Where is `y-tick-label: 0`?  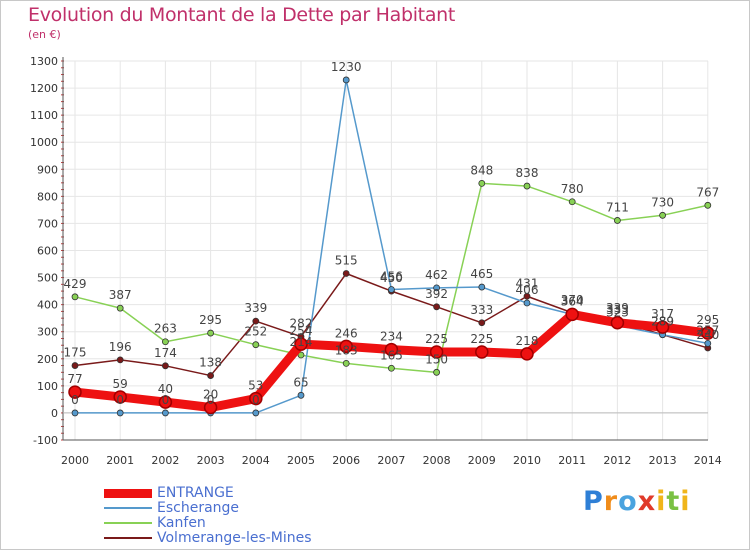 y-tick-label: 0 is located at coordinates (54, 413).